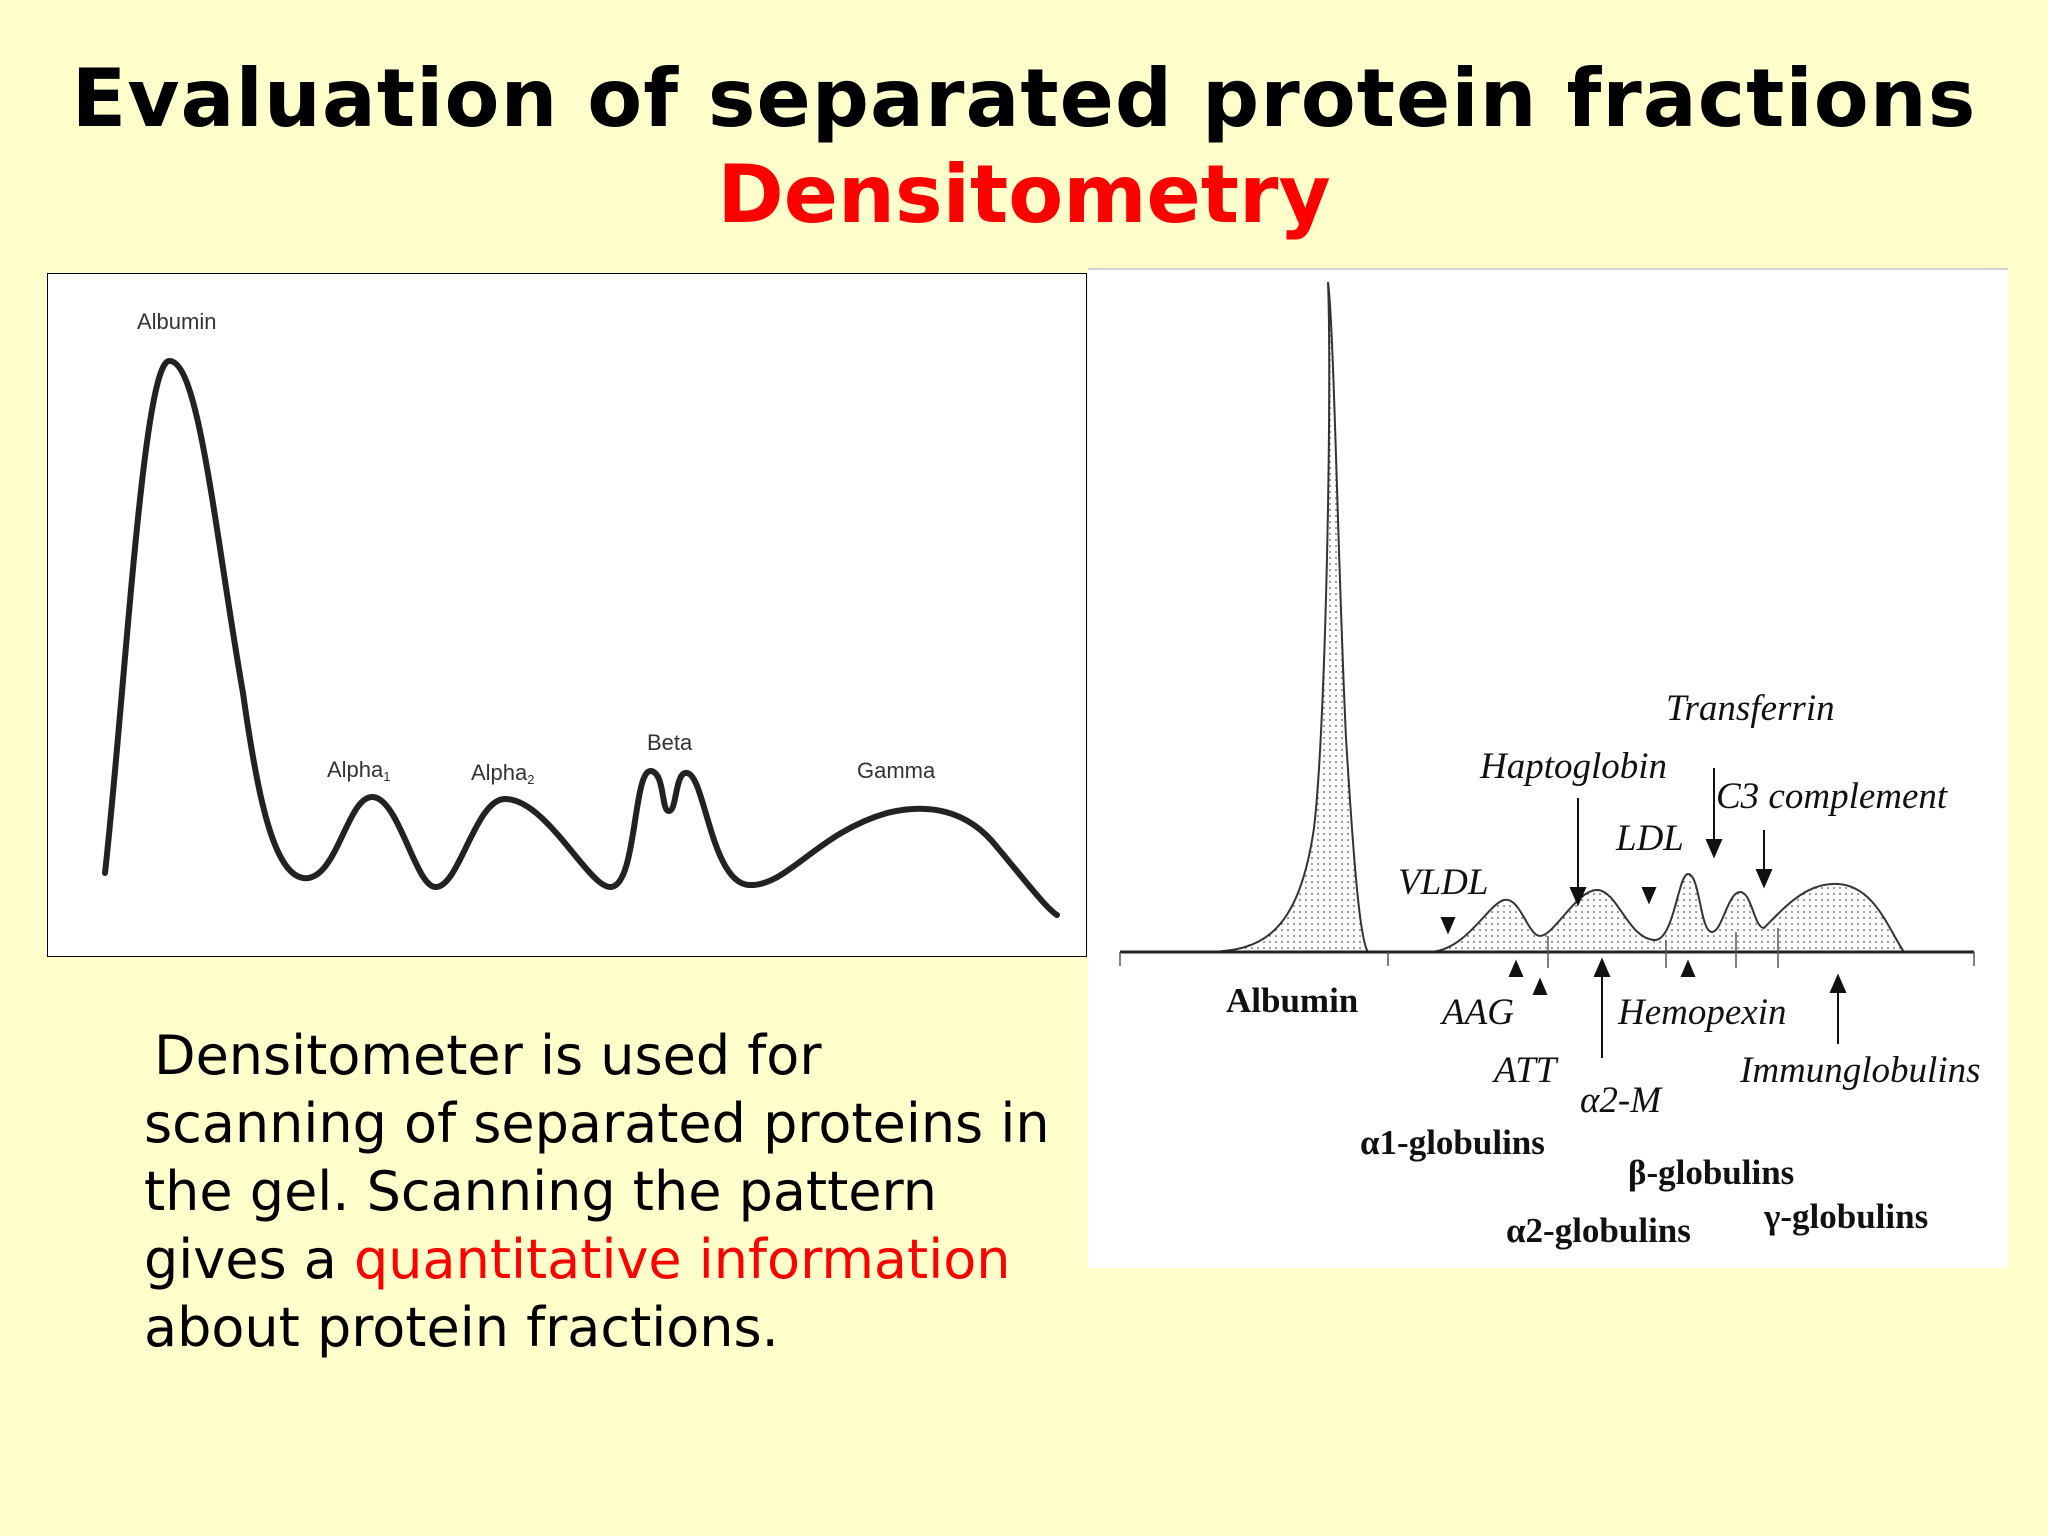 The width and height of the screenshot is (2048, 1536). What do you see at coordinates (1448, 926) in the screenshot?
I see `vldl-arrow` at bounding box center [1448, 926].